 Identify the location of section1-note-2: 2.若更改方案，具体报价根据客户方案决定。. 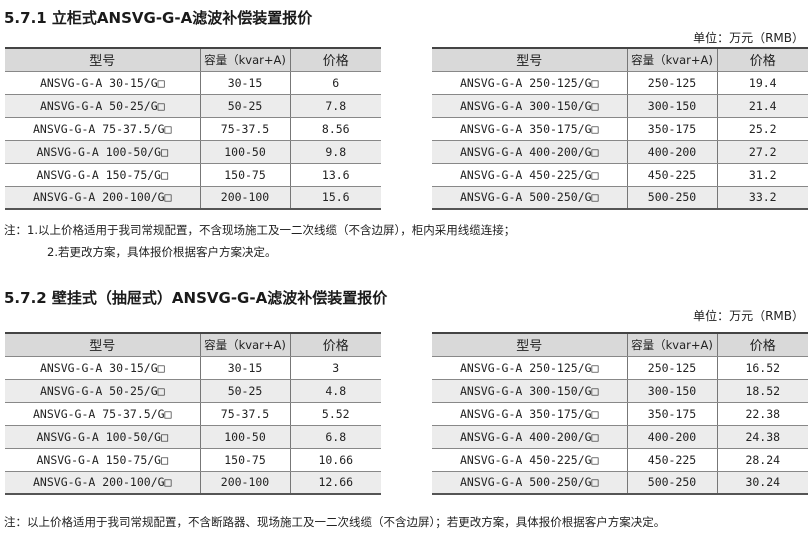
(162, 252).